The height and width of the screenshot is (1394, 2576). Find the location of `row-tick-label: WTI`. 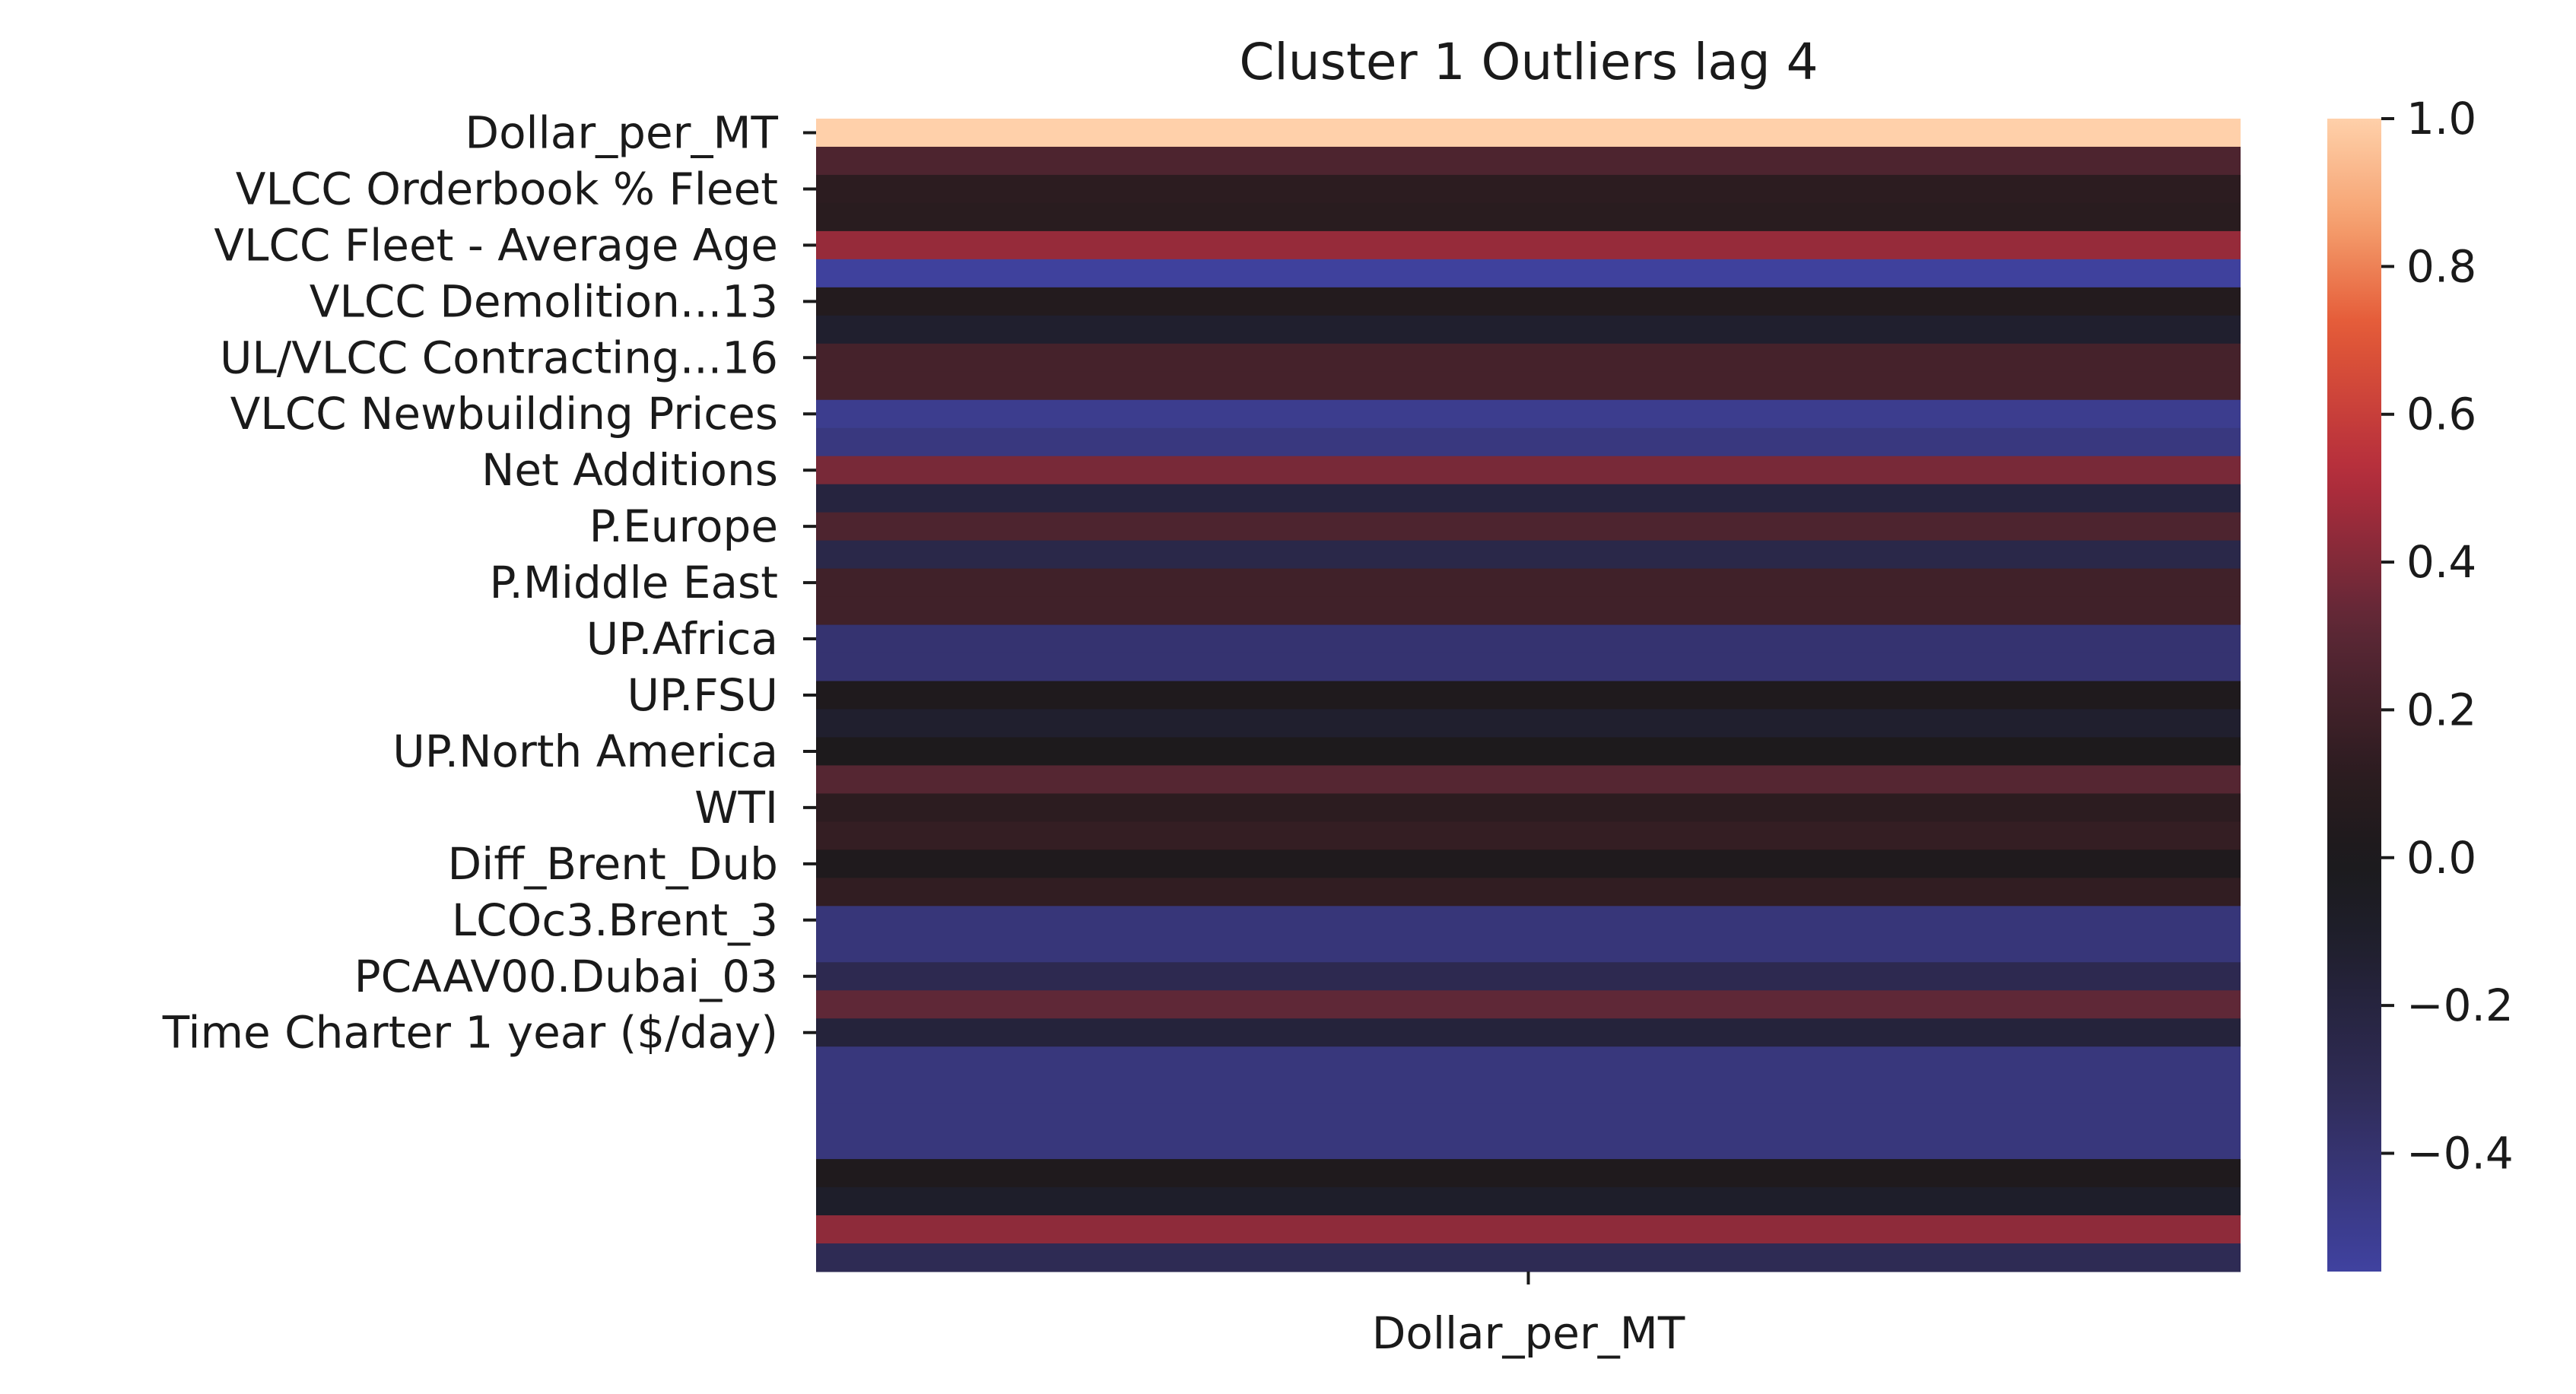

row-tick-label: WTI is located at coordinates (736, 808).